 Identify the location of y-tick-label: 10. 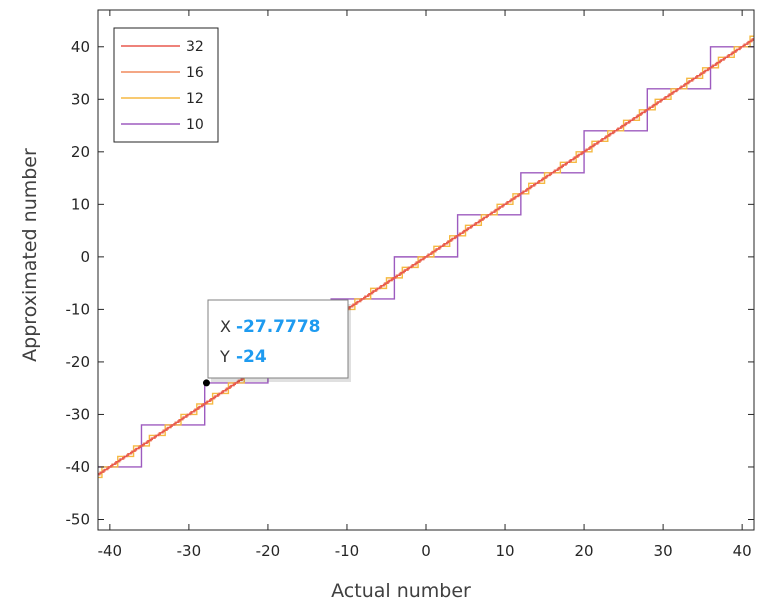
(80, 204).